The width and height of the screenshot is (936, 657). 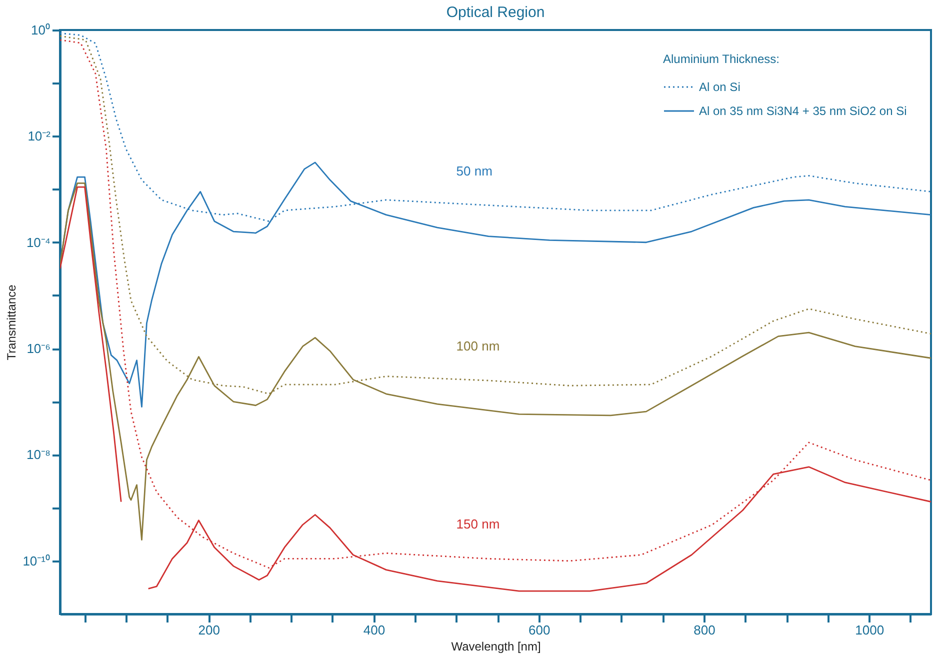 I want to click on annotation: 100 nm, so click(x=478, y=346).